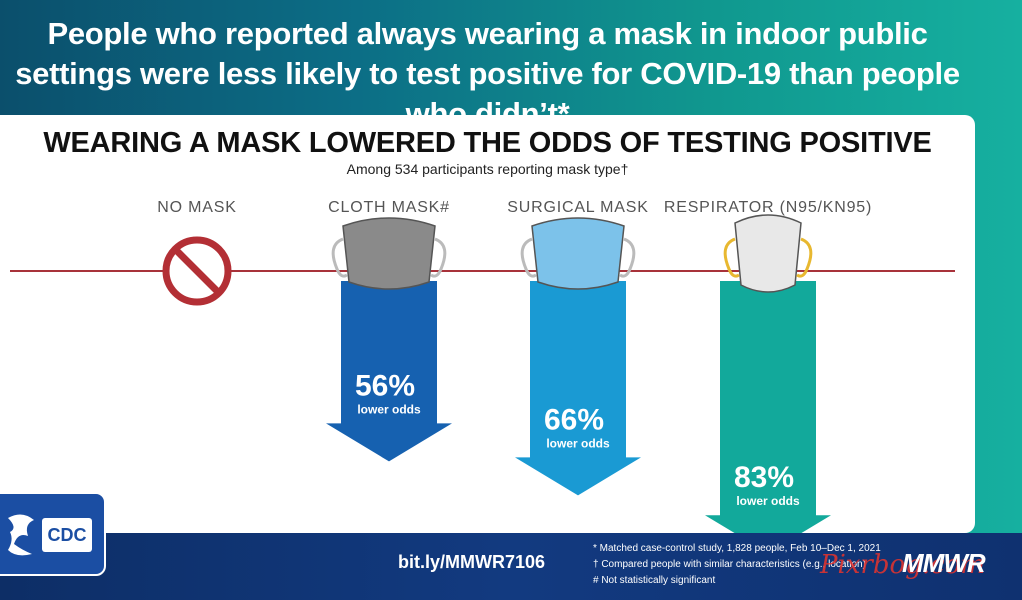 This screenshot has width=1022, height=600. What do you see at coordinates (768, 501) in the screenshot?
I see `value-caption-3: lower odds` at bounding box center [768, 501].